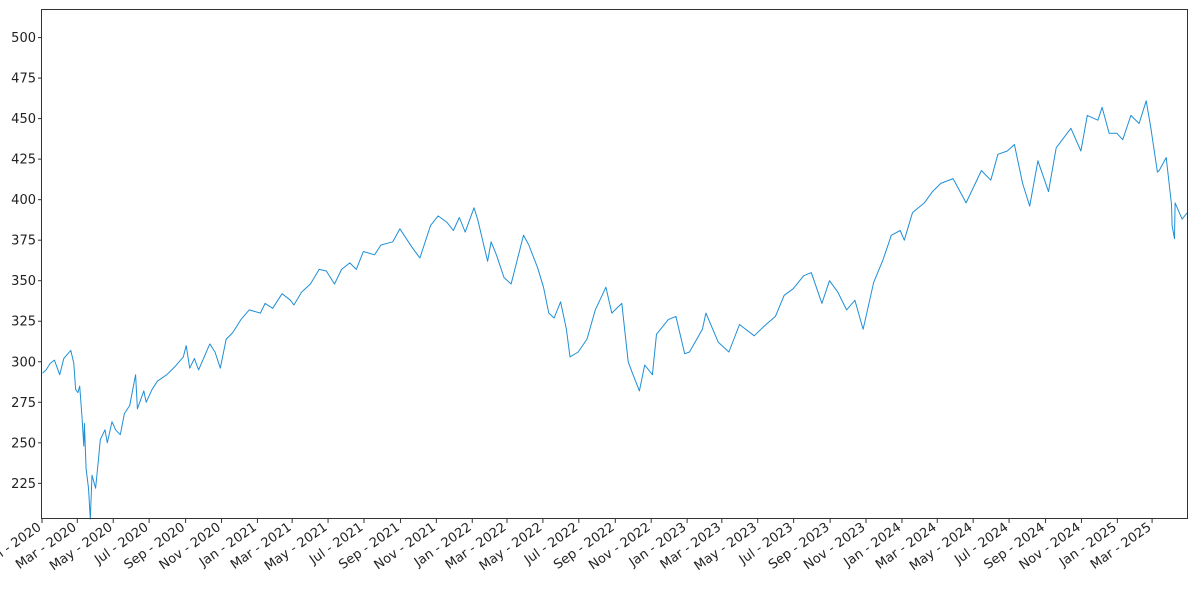  Describe the element at coordinates (23, 443) in the screenshot. I see `y-tick-label: 250` at that location.